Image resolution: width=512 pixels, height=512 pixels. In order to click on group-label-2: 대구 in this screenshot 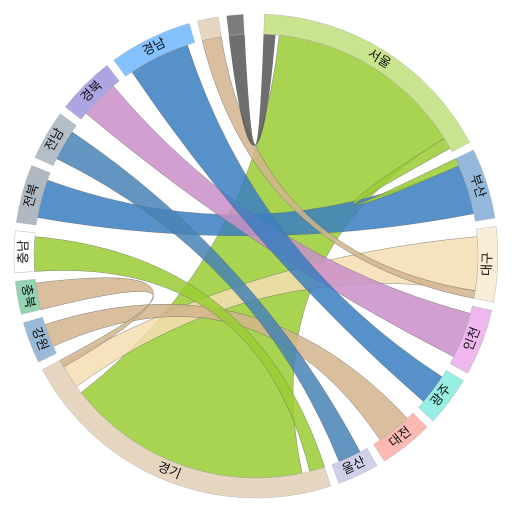, I will do `click(488, 264)`.